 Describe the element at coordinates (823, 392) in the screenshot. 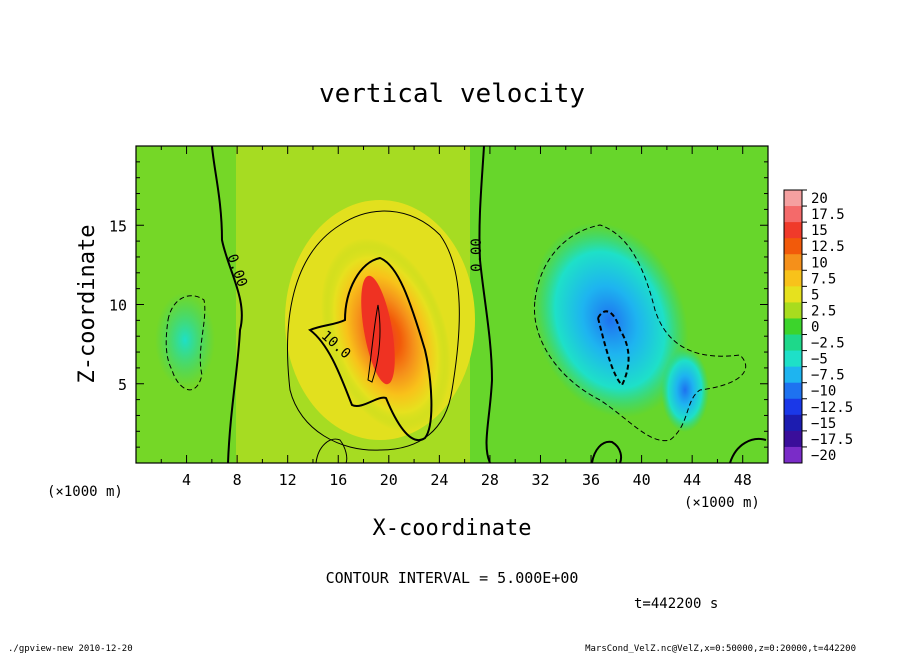

I see `colorbar-label: −10` at that location.